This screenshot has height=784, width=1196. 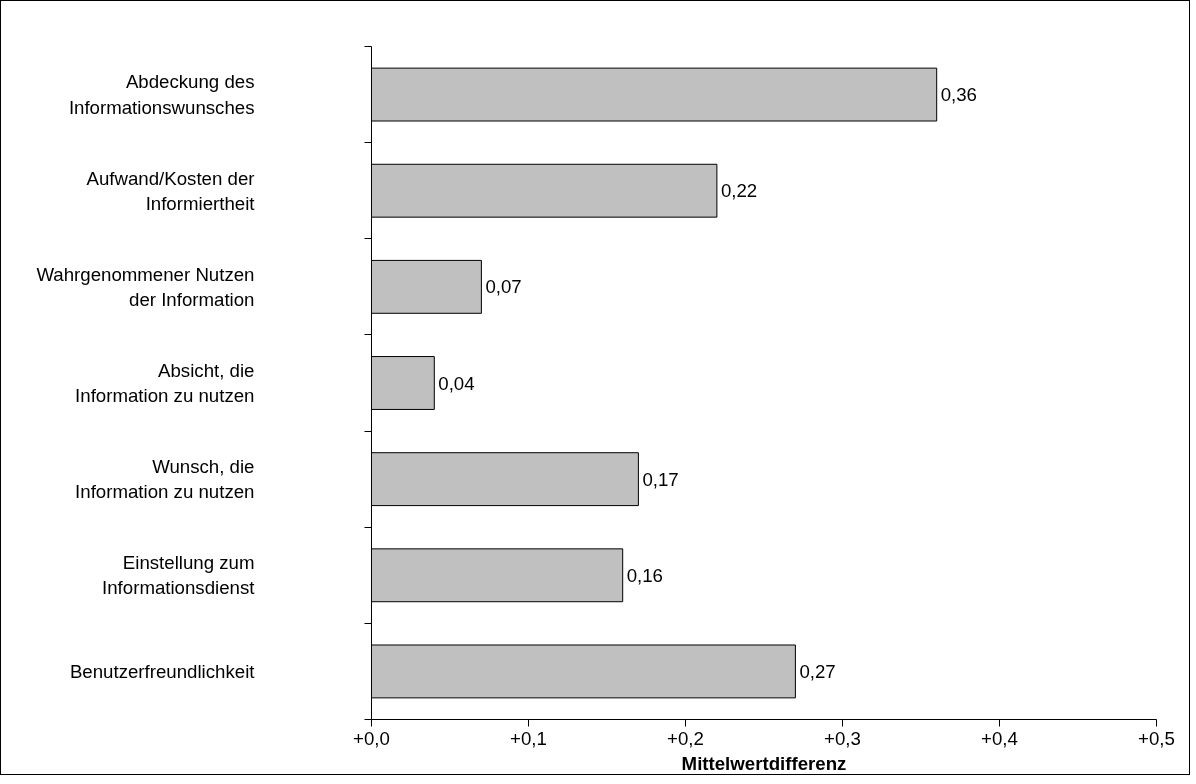 What do you see at coordinates (842, 738) in the screenshot?
I see `x-tick-label: +0,3` at bounding box center [842, 738].